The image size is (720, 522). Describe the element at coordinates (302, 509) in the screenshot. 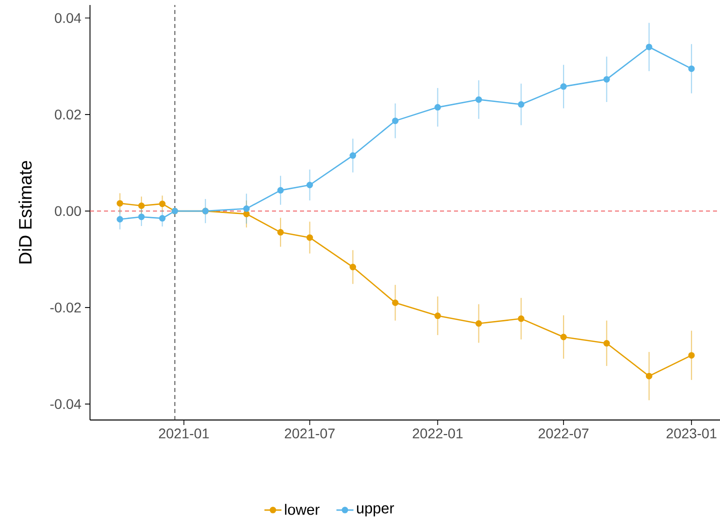

I see `legend-label: lower` at that location.